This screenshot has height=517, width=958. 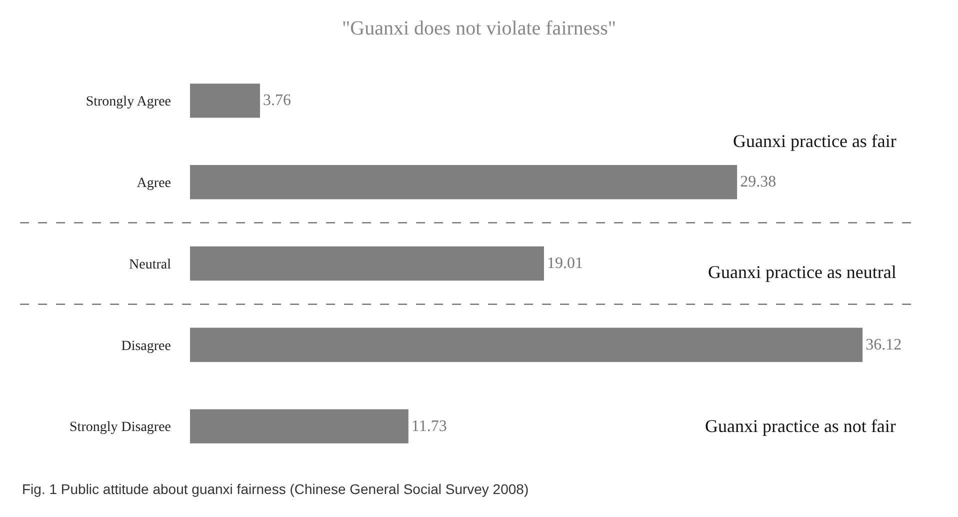 What do you see at coordinates (429, 426) in the screenshot?
I see `data-label: 11.73` at bounding box center [429, 426].